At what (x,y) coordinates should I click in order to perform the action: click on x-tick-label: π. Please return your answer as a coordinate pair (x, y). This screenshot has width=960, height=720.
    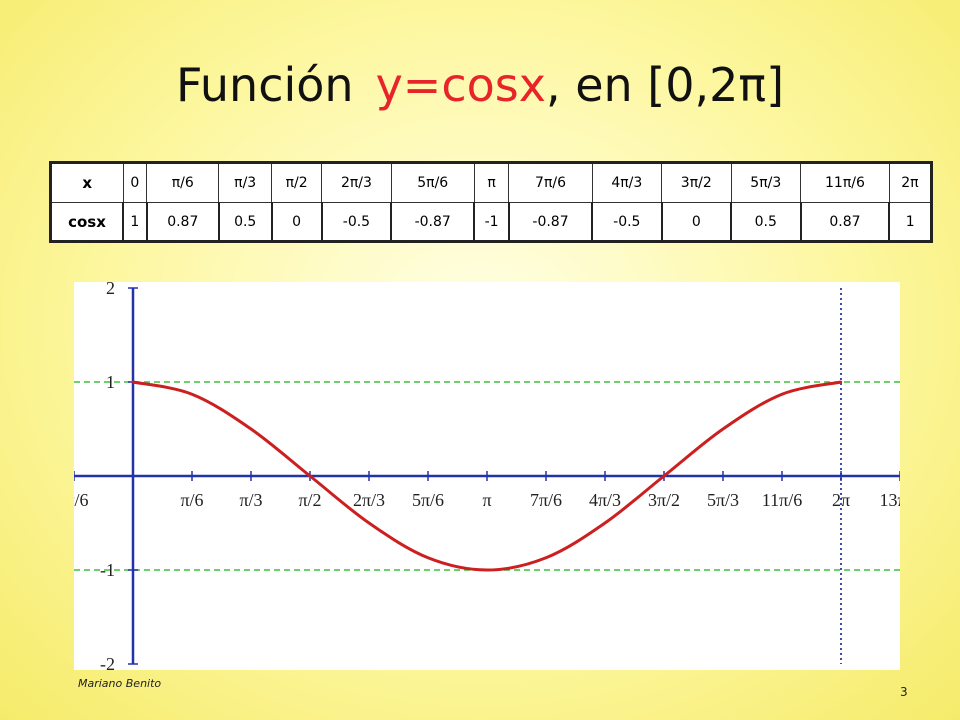
    Looking at the image, I should click on (486, 500).